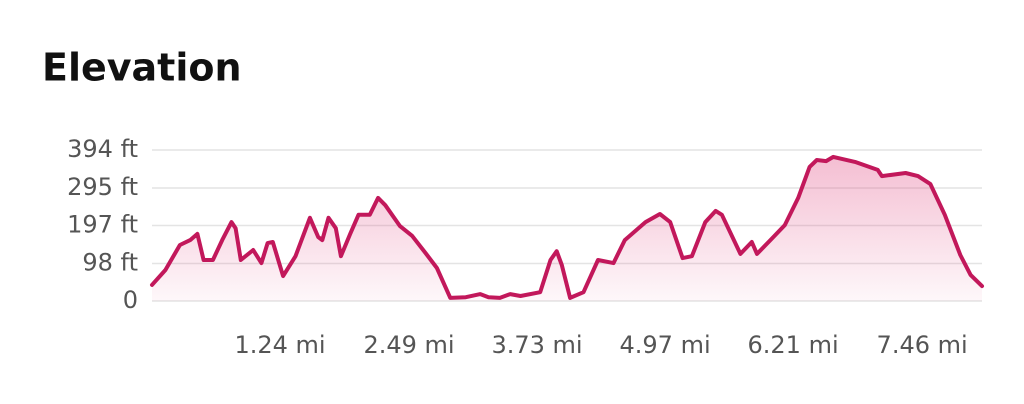  What do you see at coordinates (130, 300) in the screenshot?
I see `y-tick-label: 0` at bounding box center [130, 300].